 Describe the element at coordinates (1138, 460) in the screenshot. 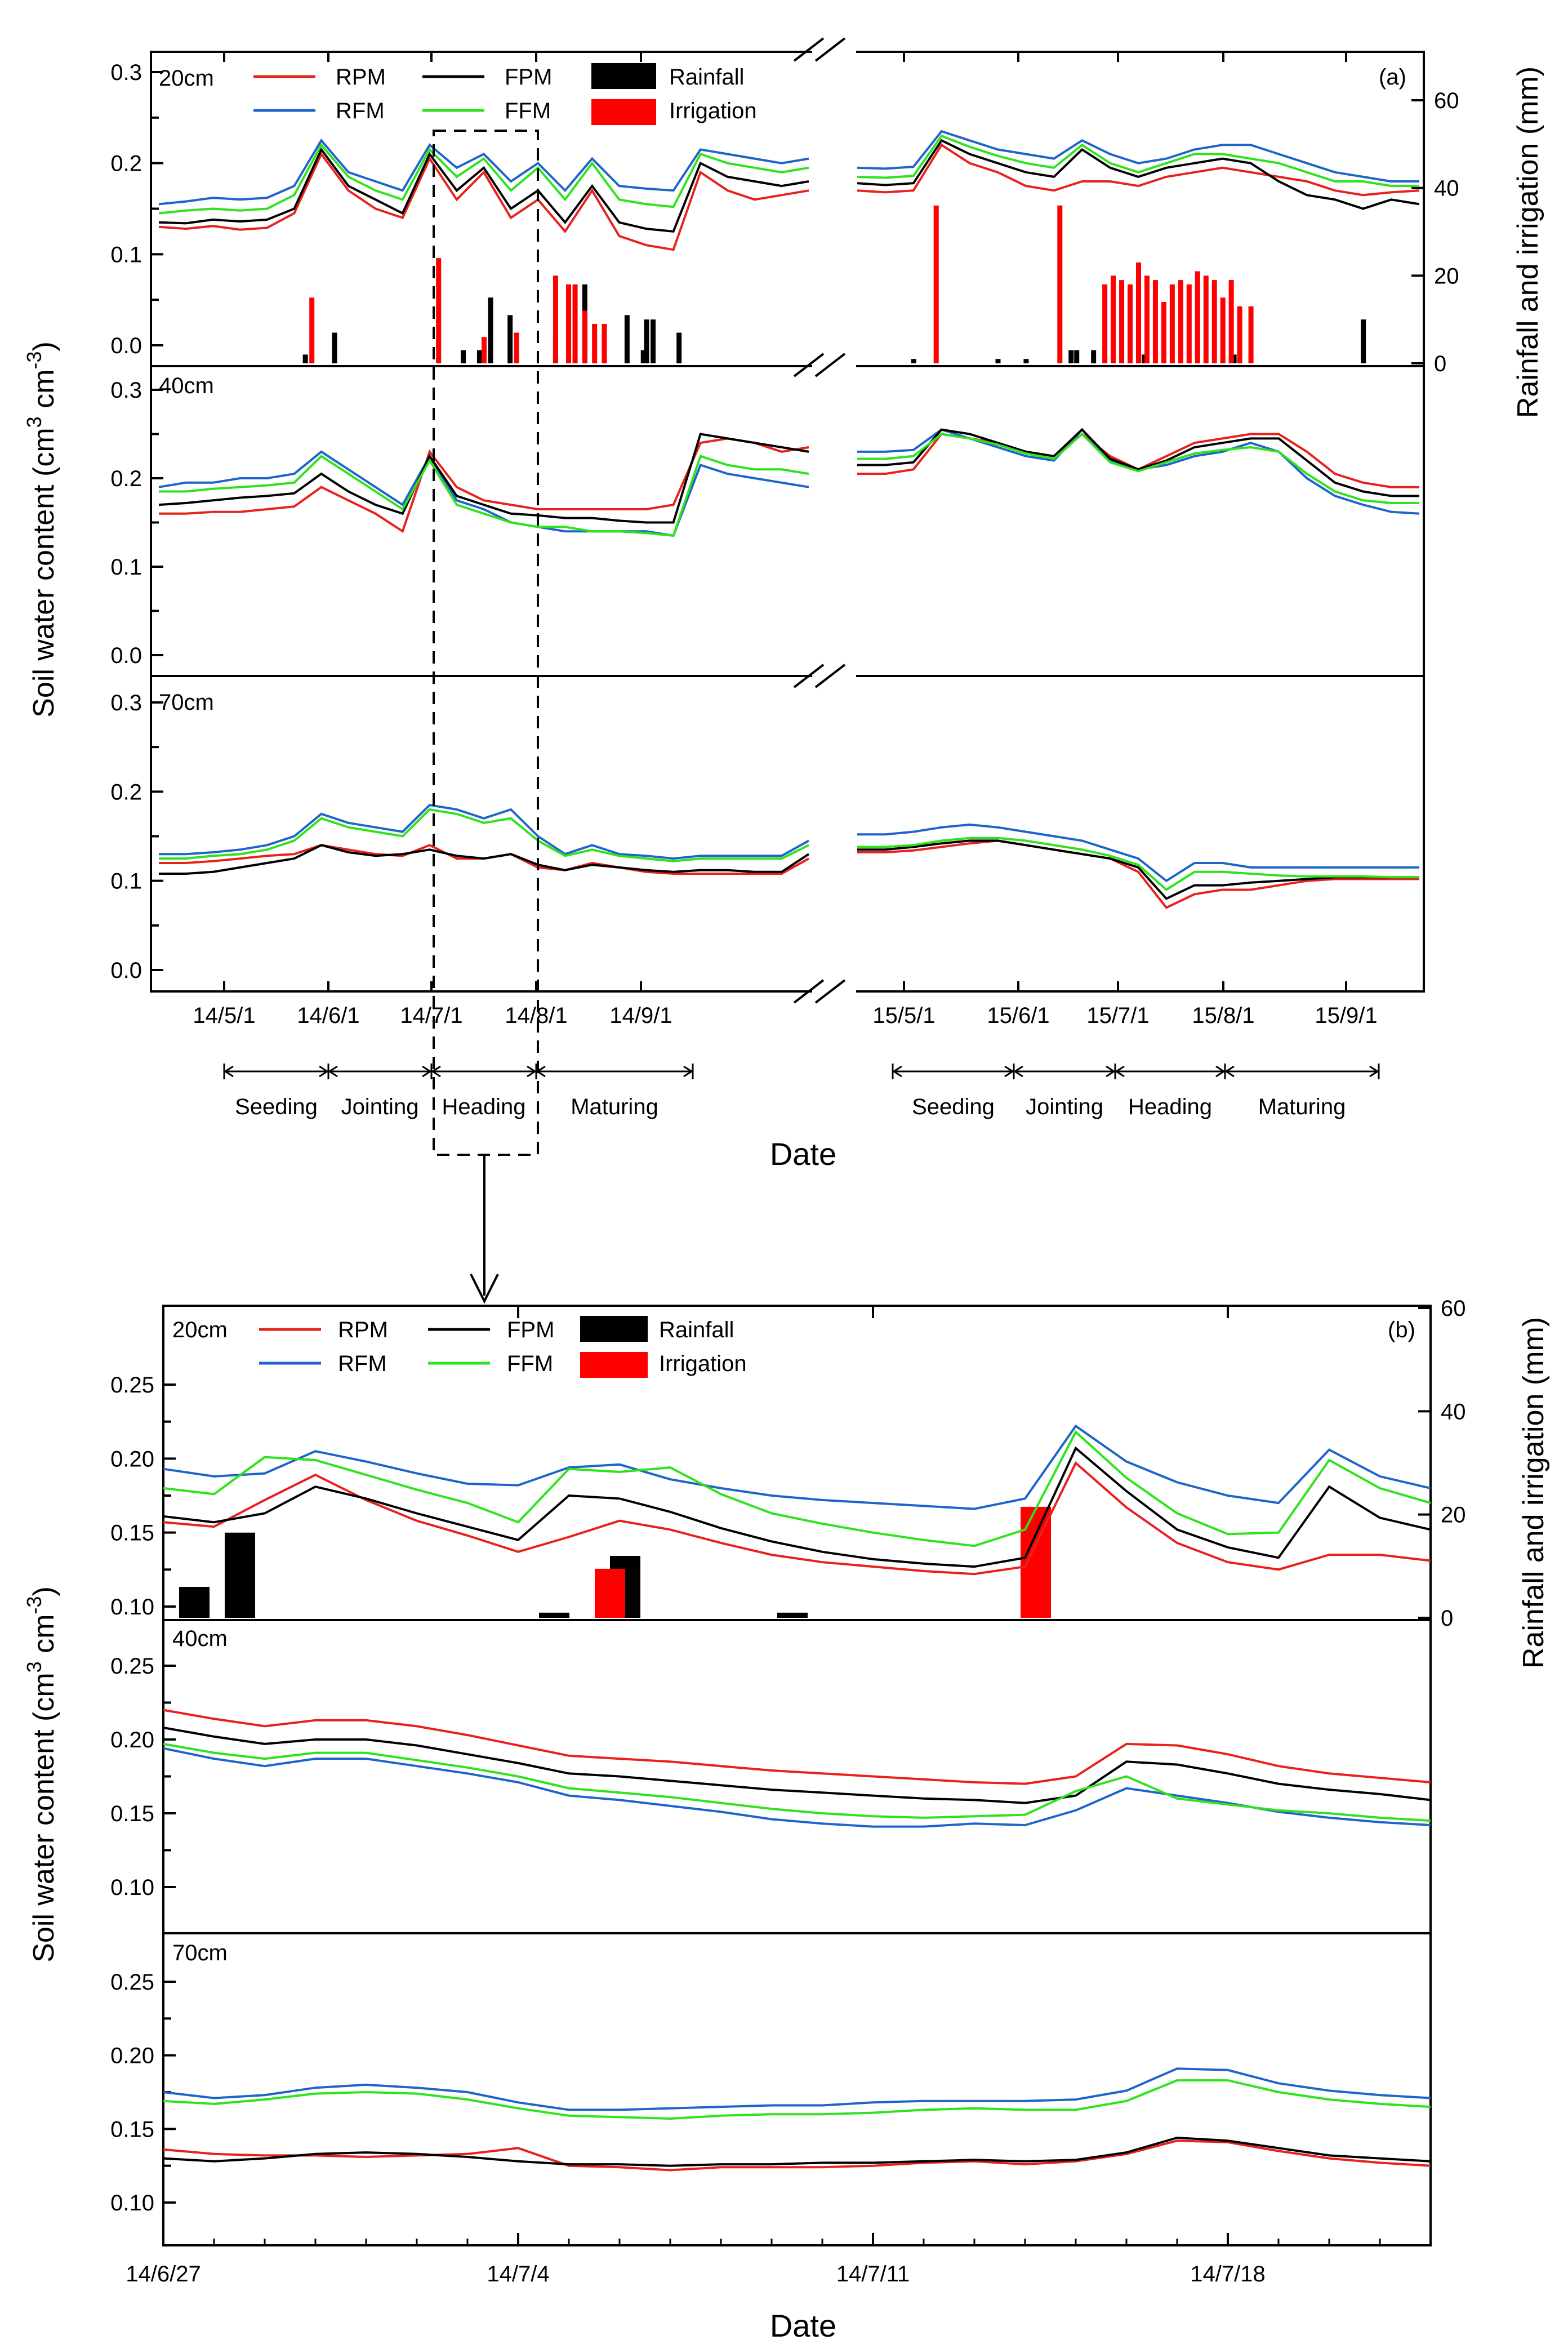

I see `series-rpm-40cm-2015` at that location.